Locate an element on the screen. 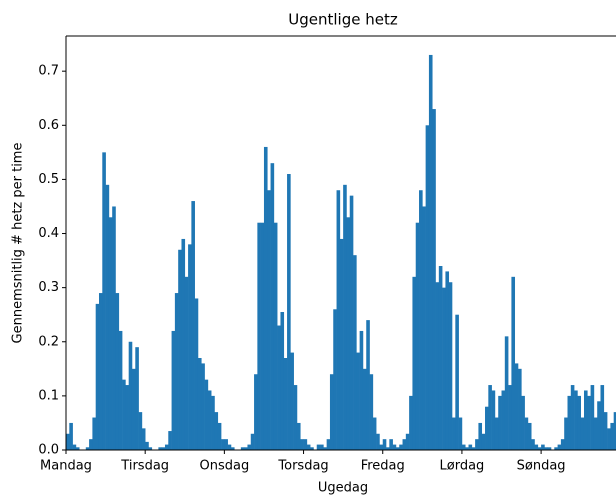 The width and height of the screenshot is (616, 496). y-tick-label: 0.4 is located at coordinates (48, 233).